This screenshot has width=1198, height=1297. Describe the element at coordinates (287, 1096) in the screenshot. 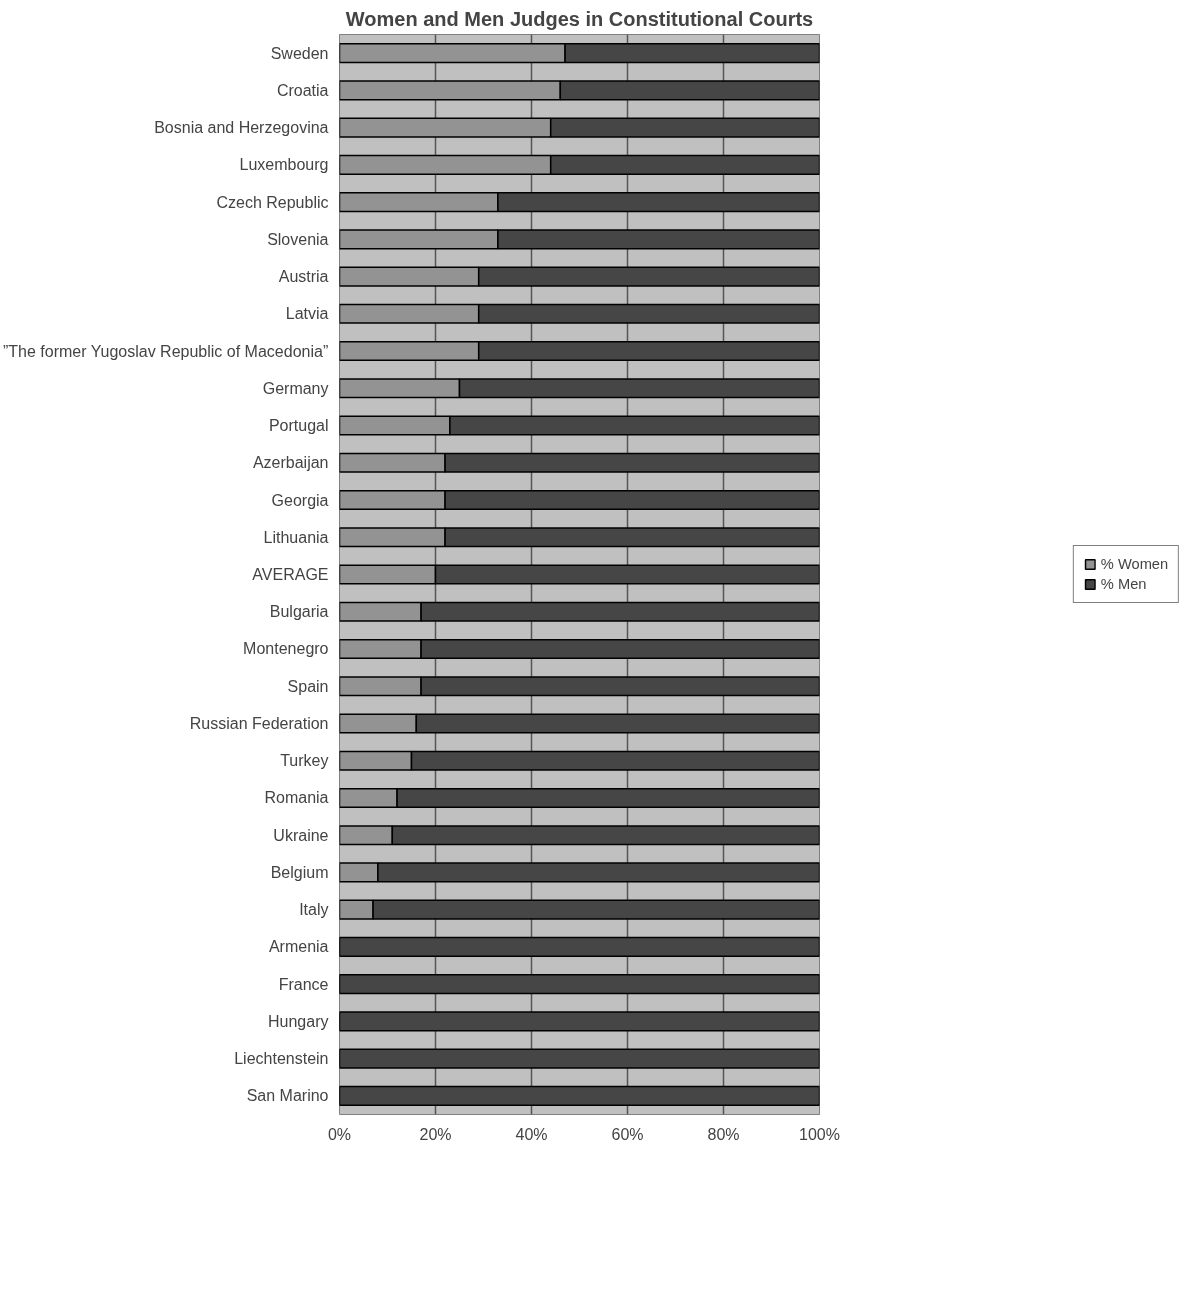

I see `y-tick-label: San Marino` at that location.